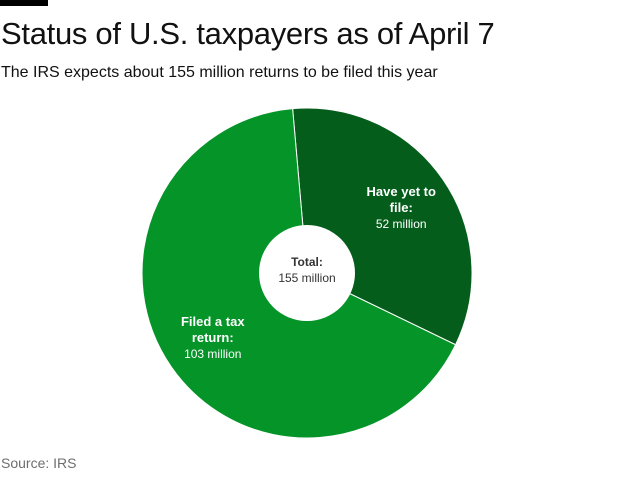  What do you see at coordinates (213, 321) in the screenshot?
I see `slice-name-label: Filed a tax` at bounding box center [213, 321].